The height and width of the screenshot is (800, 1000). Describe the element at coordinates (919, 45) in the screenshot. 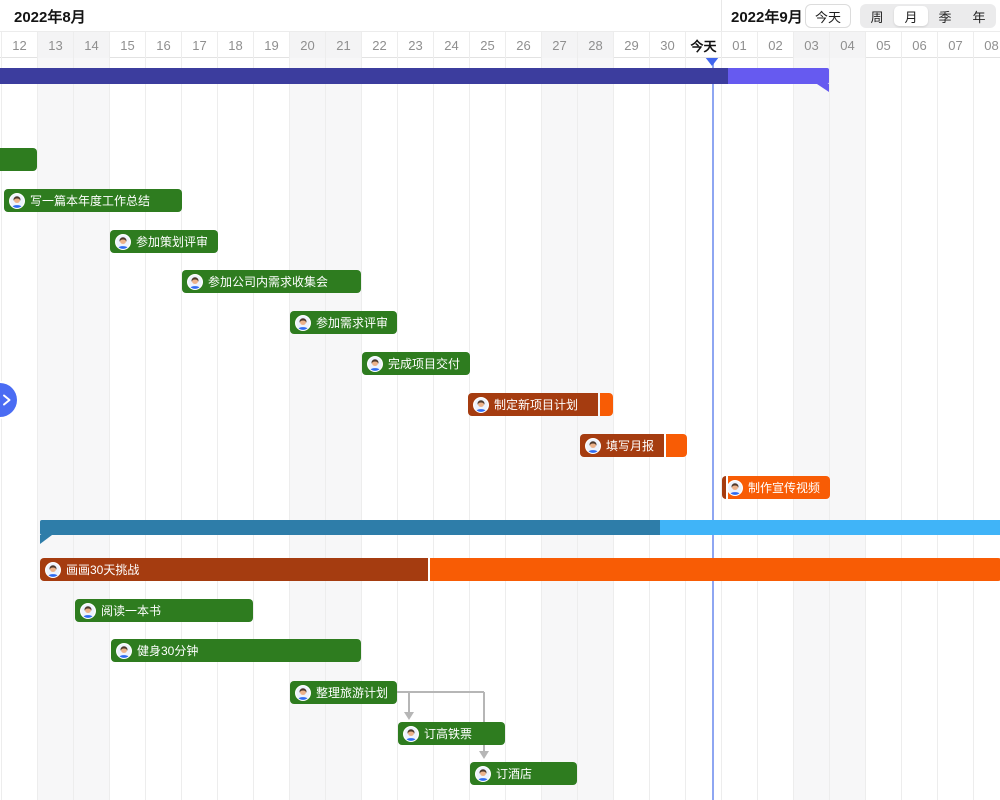

I see `axis-day-06: 06` at that location.